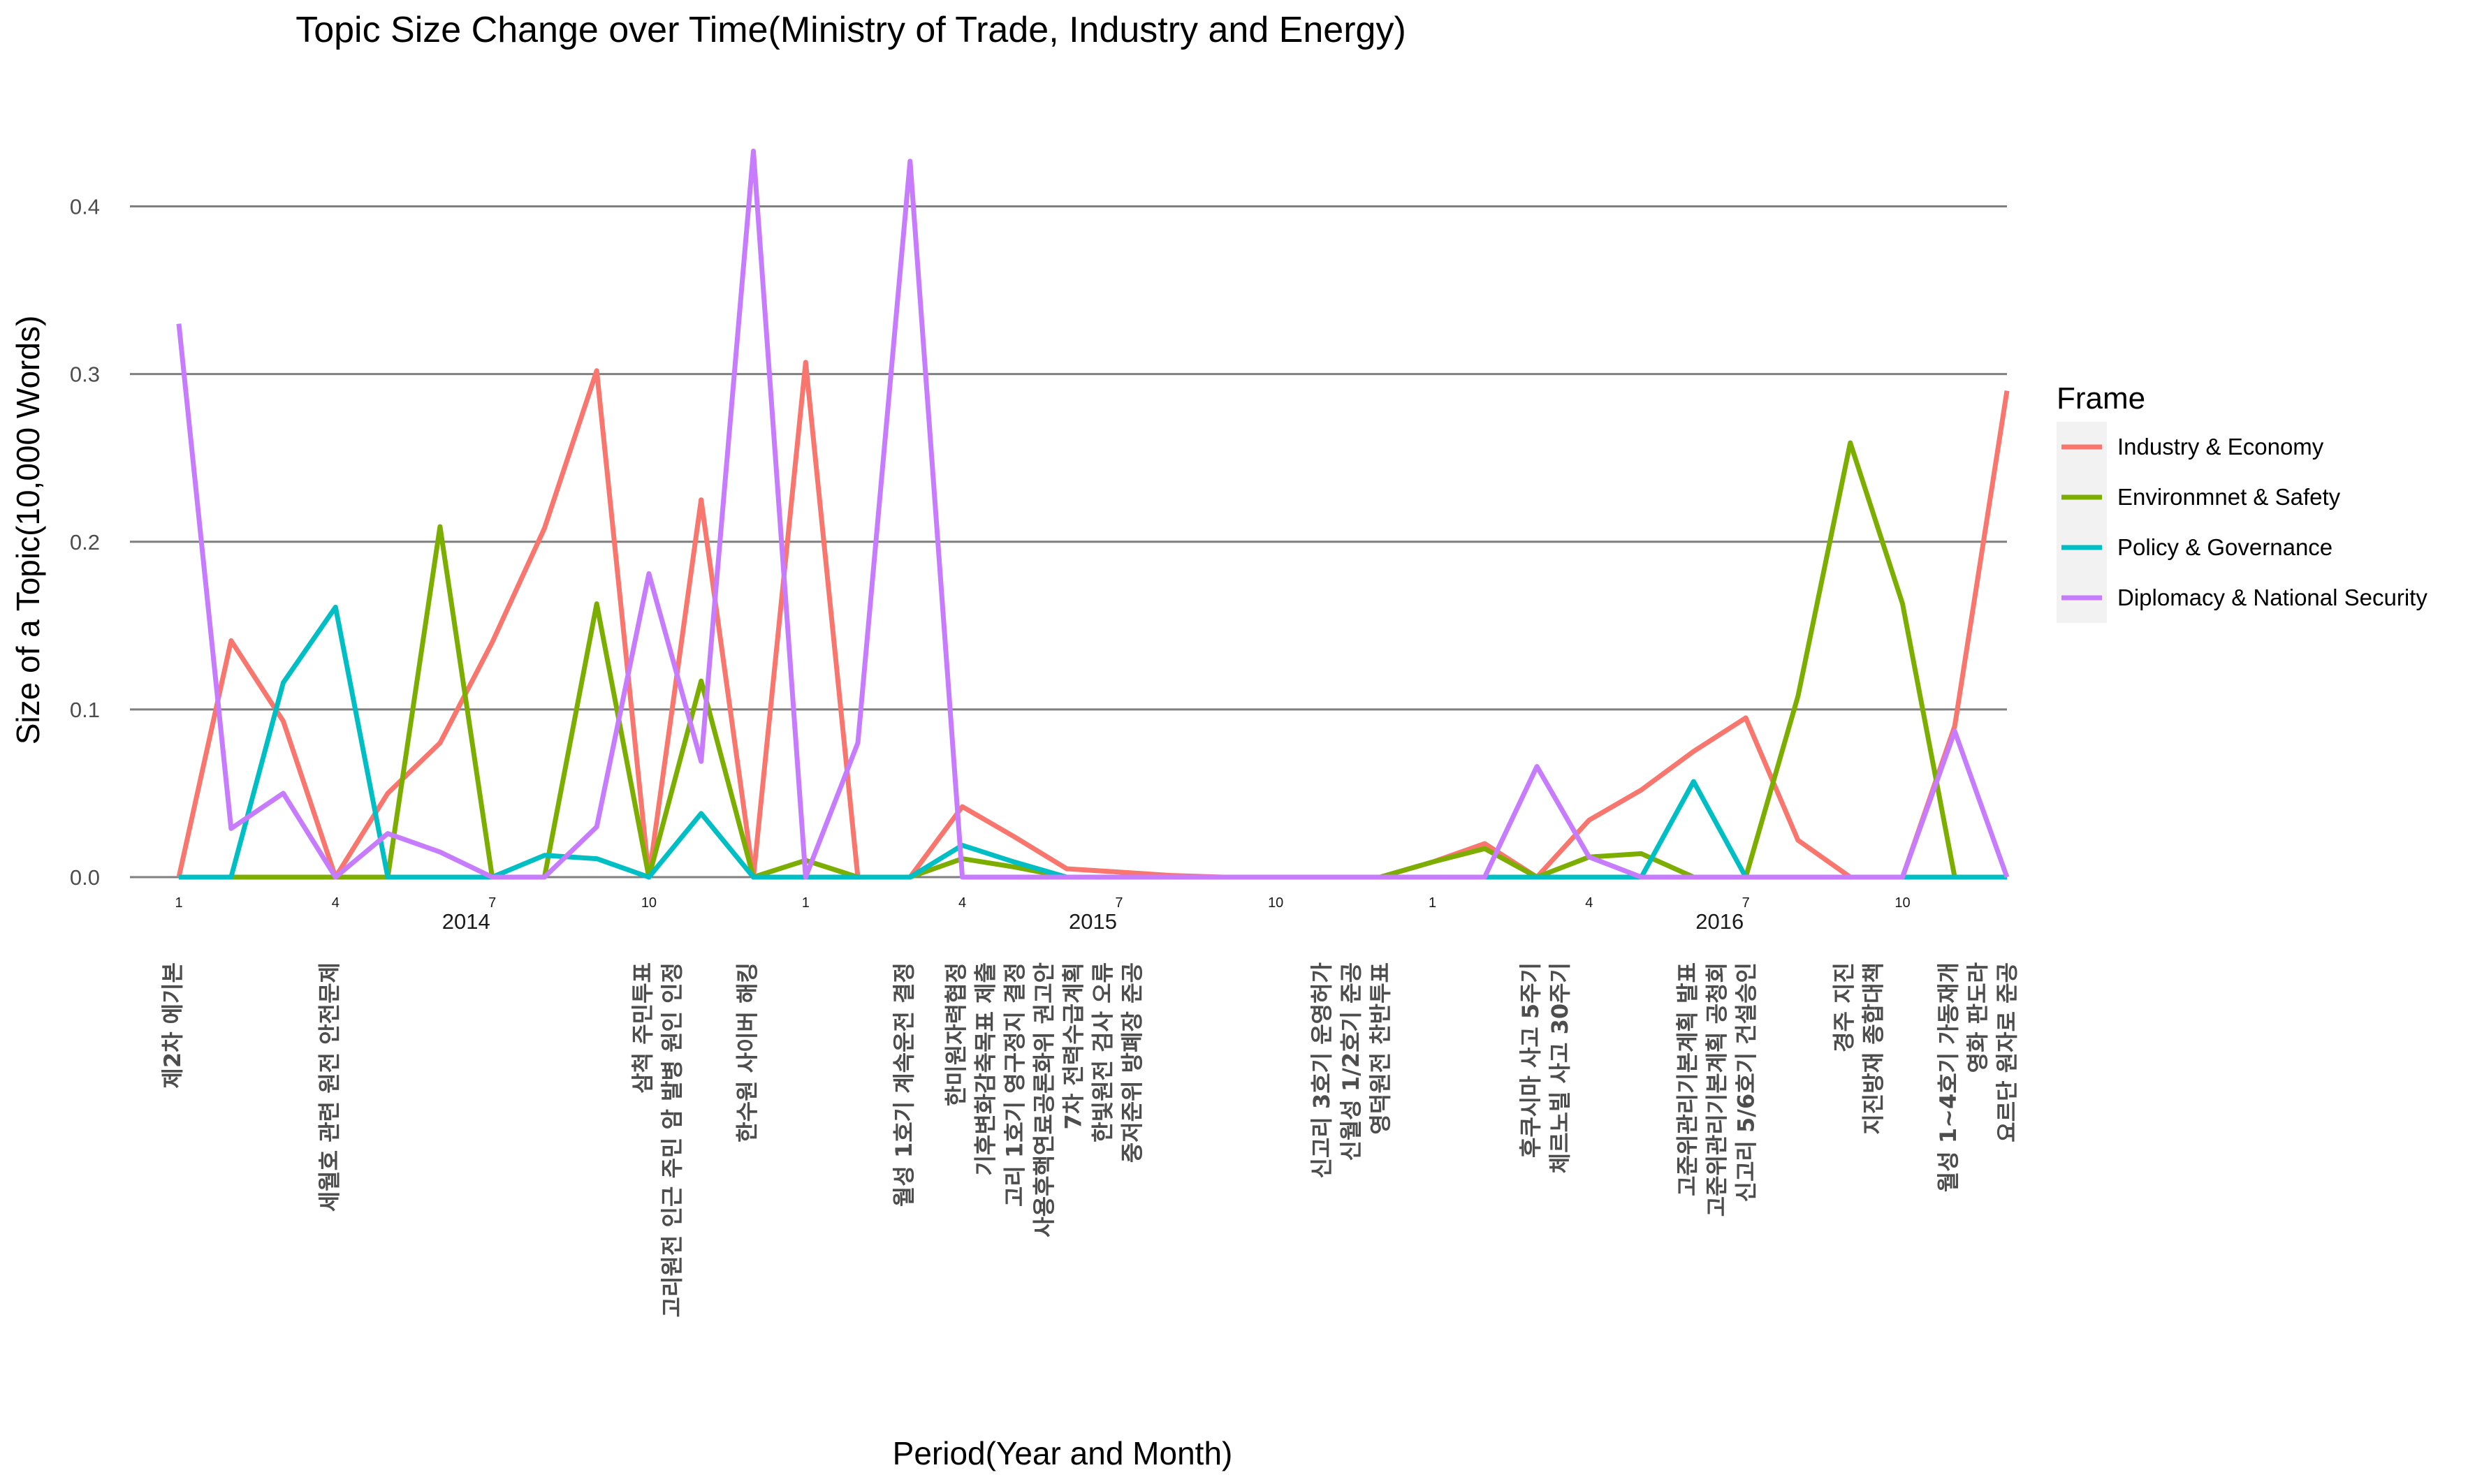  I want to click on x-year-label: 2014, so click(466, 922).